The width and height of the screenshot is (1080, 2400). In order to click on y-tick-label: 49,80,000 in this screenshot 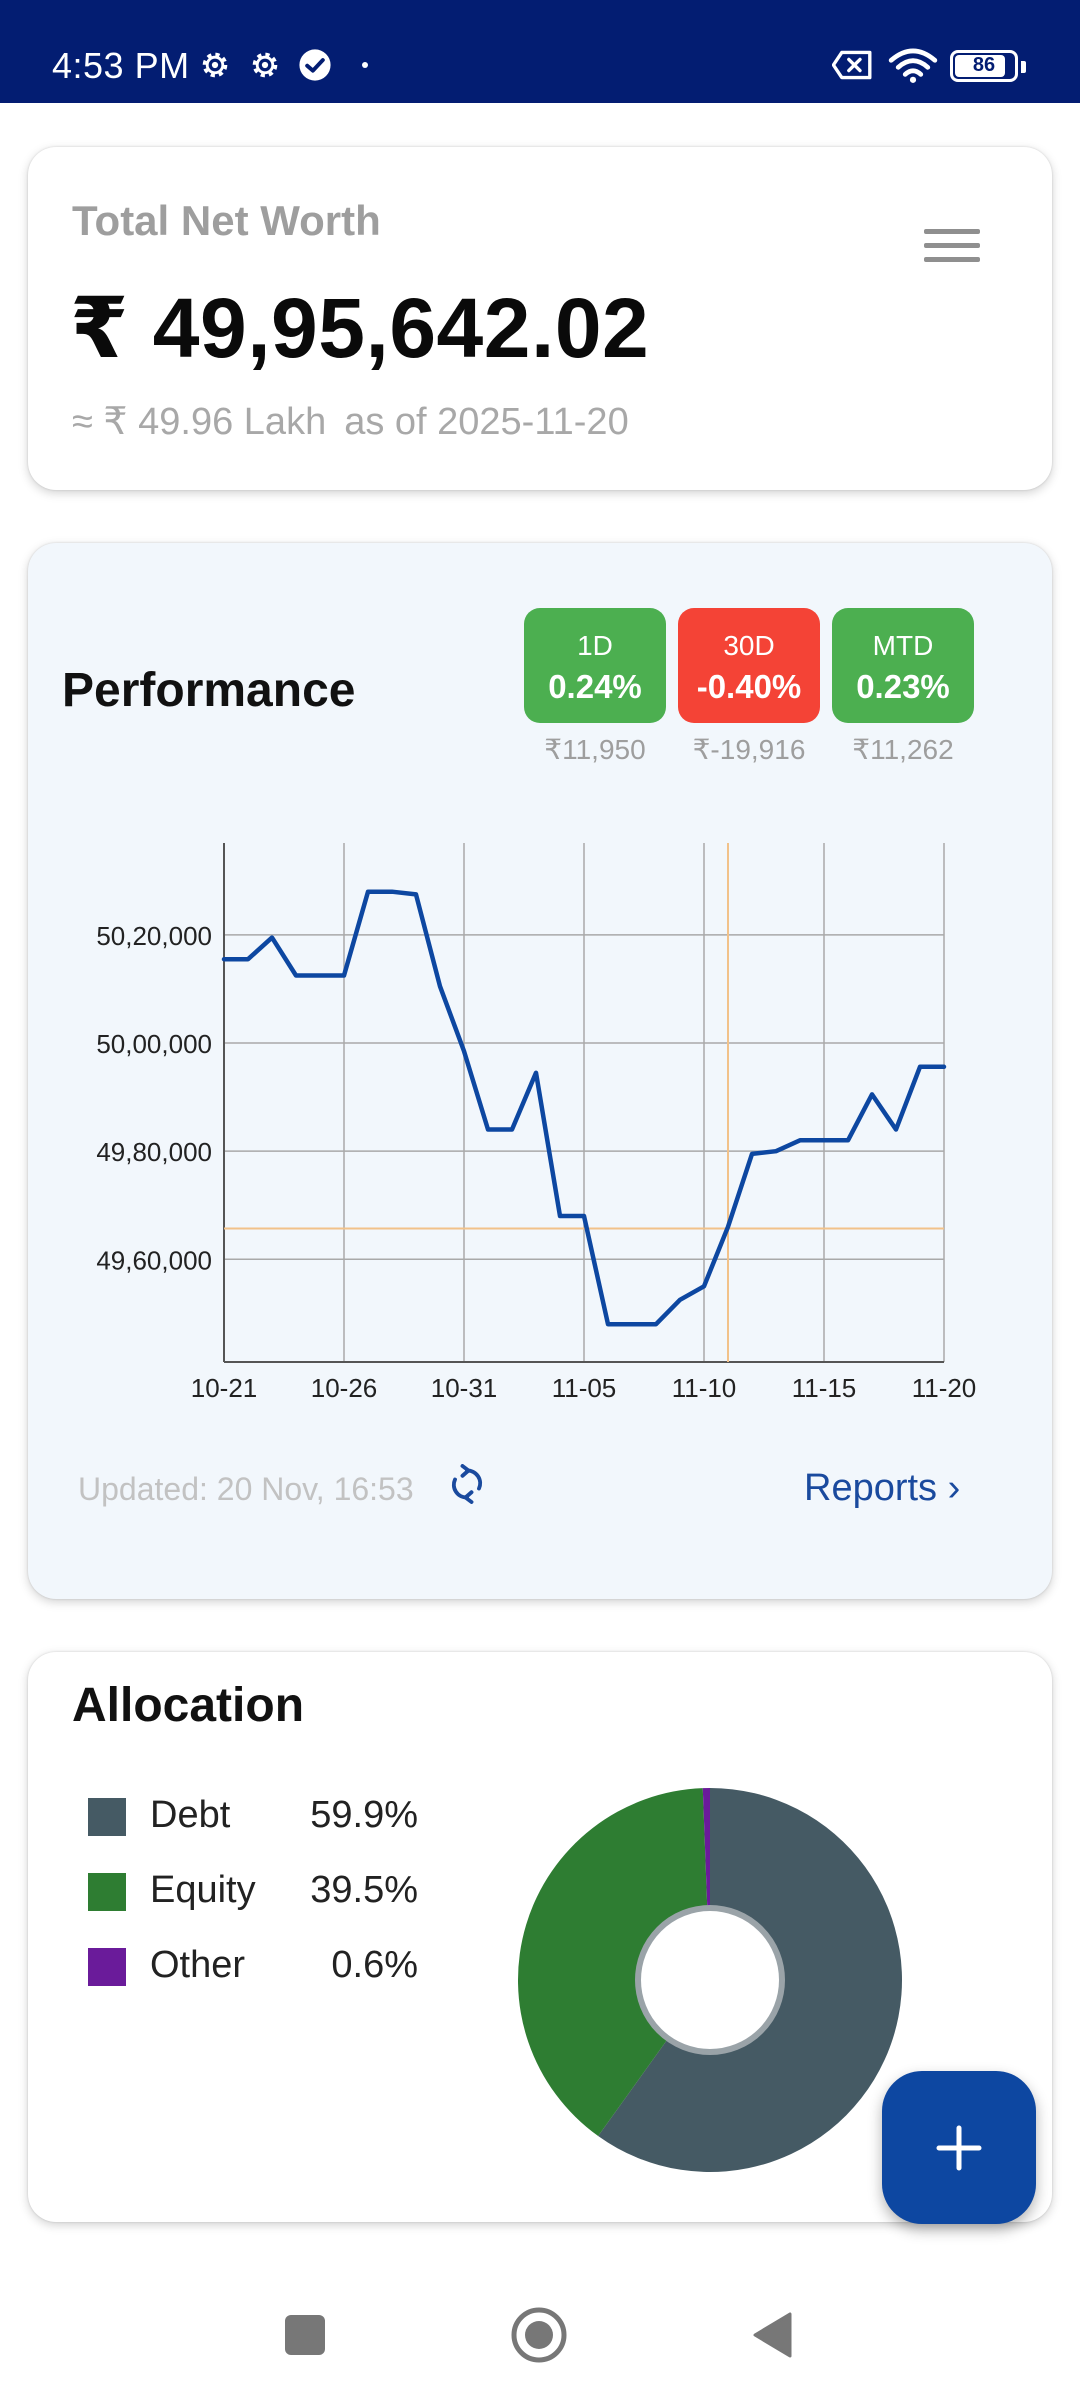, I will do `click(154, 1152)`.